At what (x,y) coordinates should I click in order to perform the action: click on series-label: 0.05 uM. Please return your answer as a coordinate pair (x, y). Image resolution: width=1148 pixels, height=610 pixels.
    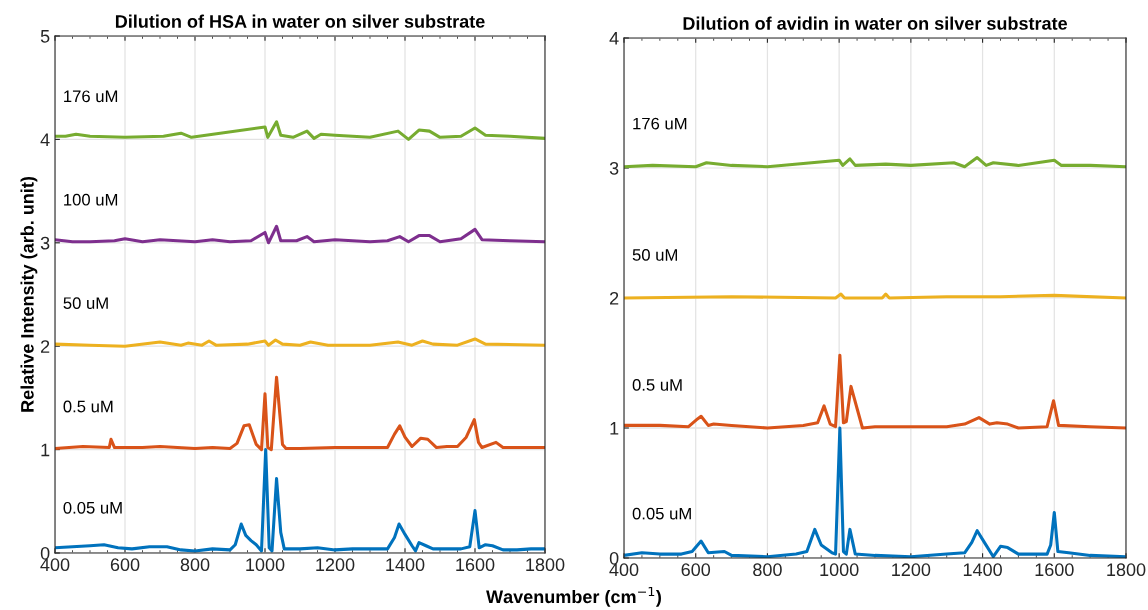
    Looking at the image, I should click on (661, 513).